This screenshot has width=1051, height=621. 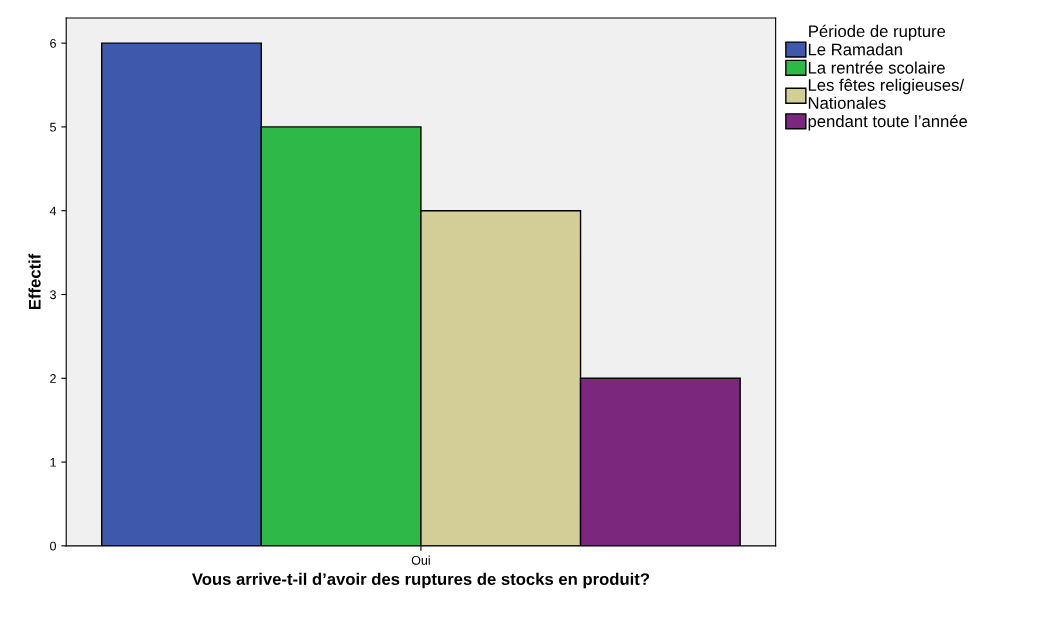 I want to click on x-axis-title: Vous arrive-t-il d’avoir des ruptures de stocks en produit?, so click(x=420, y=580).